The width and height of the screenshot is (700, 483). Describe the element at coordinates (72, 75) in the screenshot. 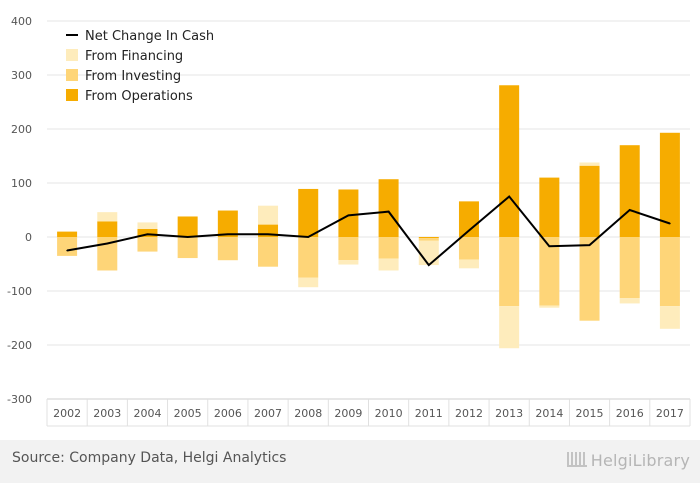

I see `legend-swatch-from-investing` at that location.